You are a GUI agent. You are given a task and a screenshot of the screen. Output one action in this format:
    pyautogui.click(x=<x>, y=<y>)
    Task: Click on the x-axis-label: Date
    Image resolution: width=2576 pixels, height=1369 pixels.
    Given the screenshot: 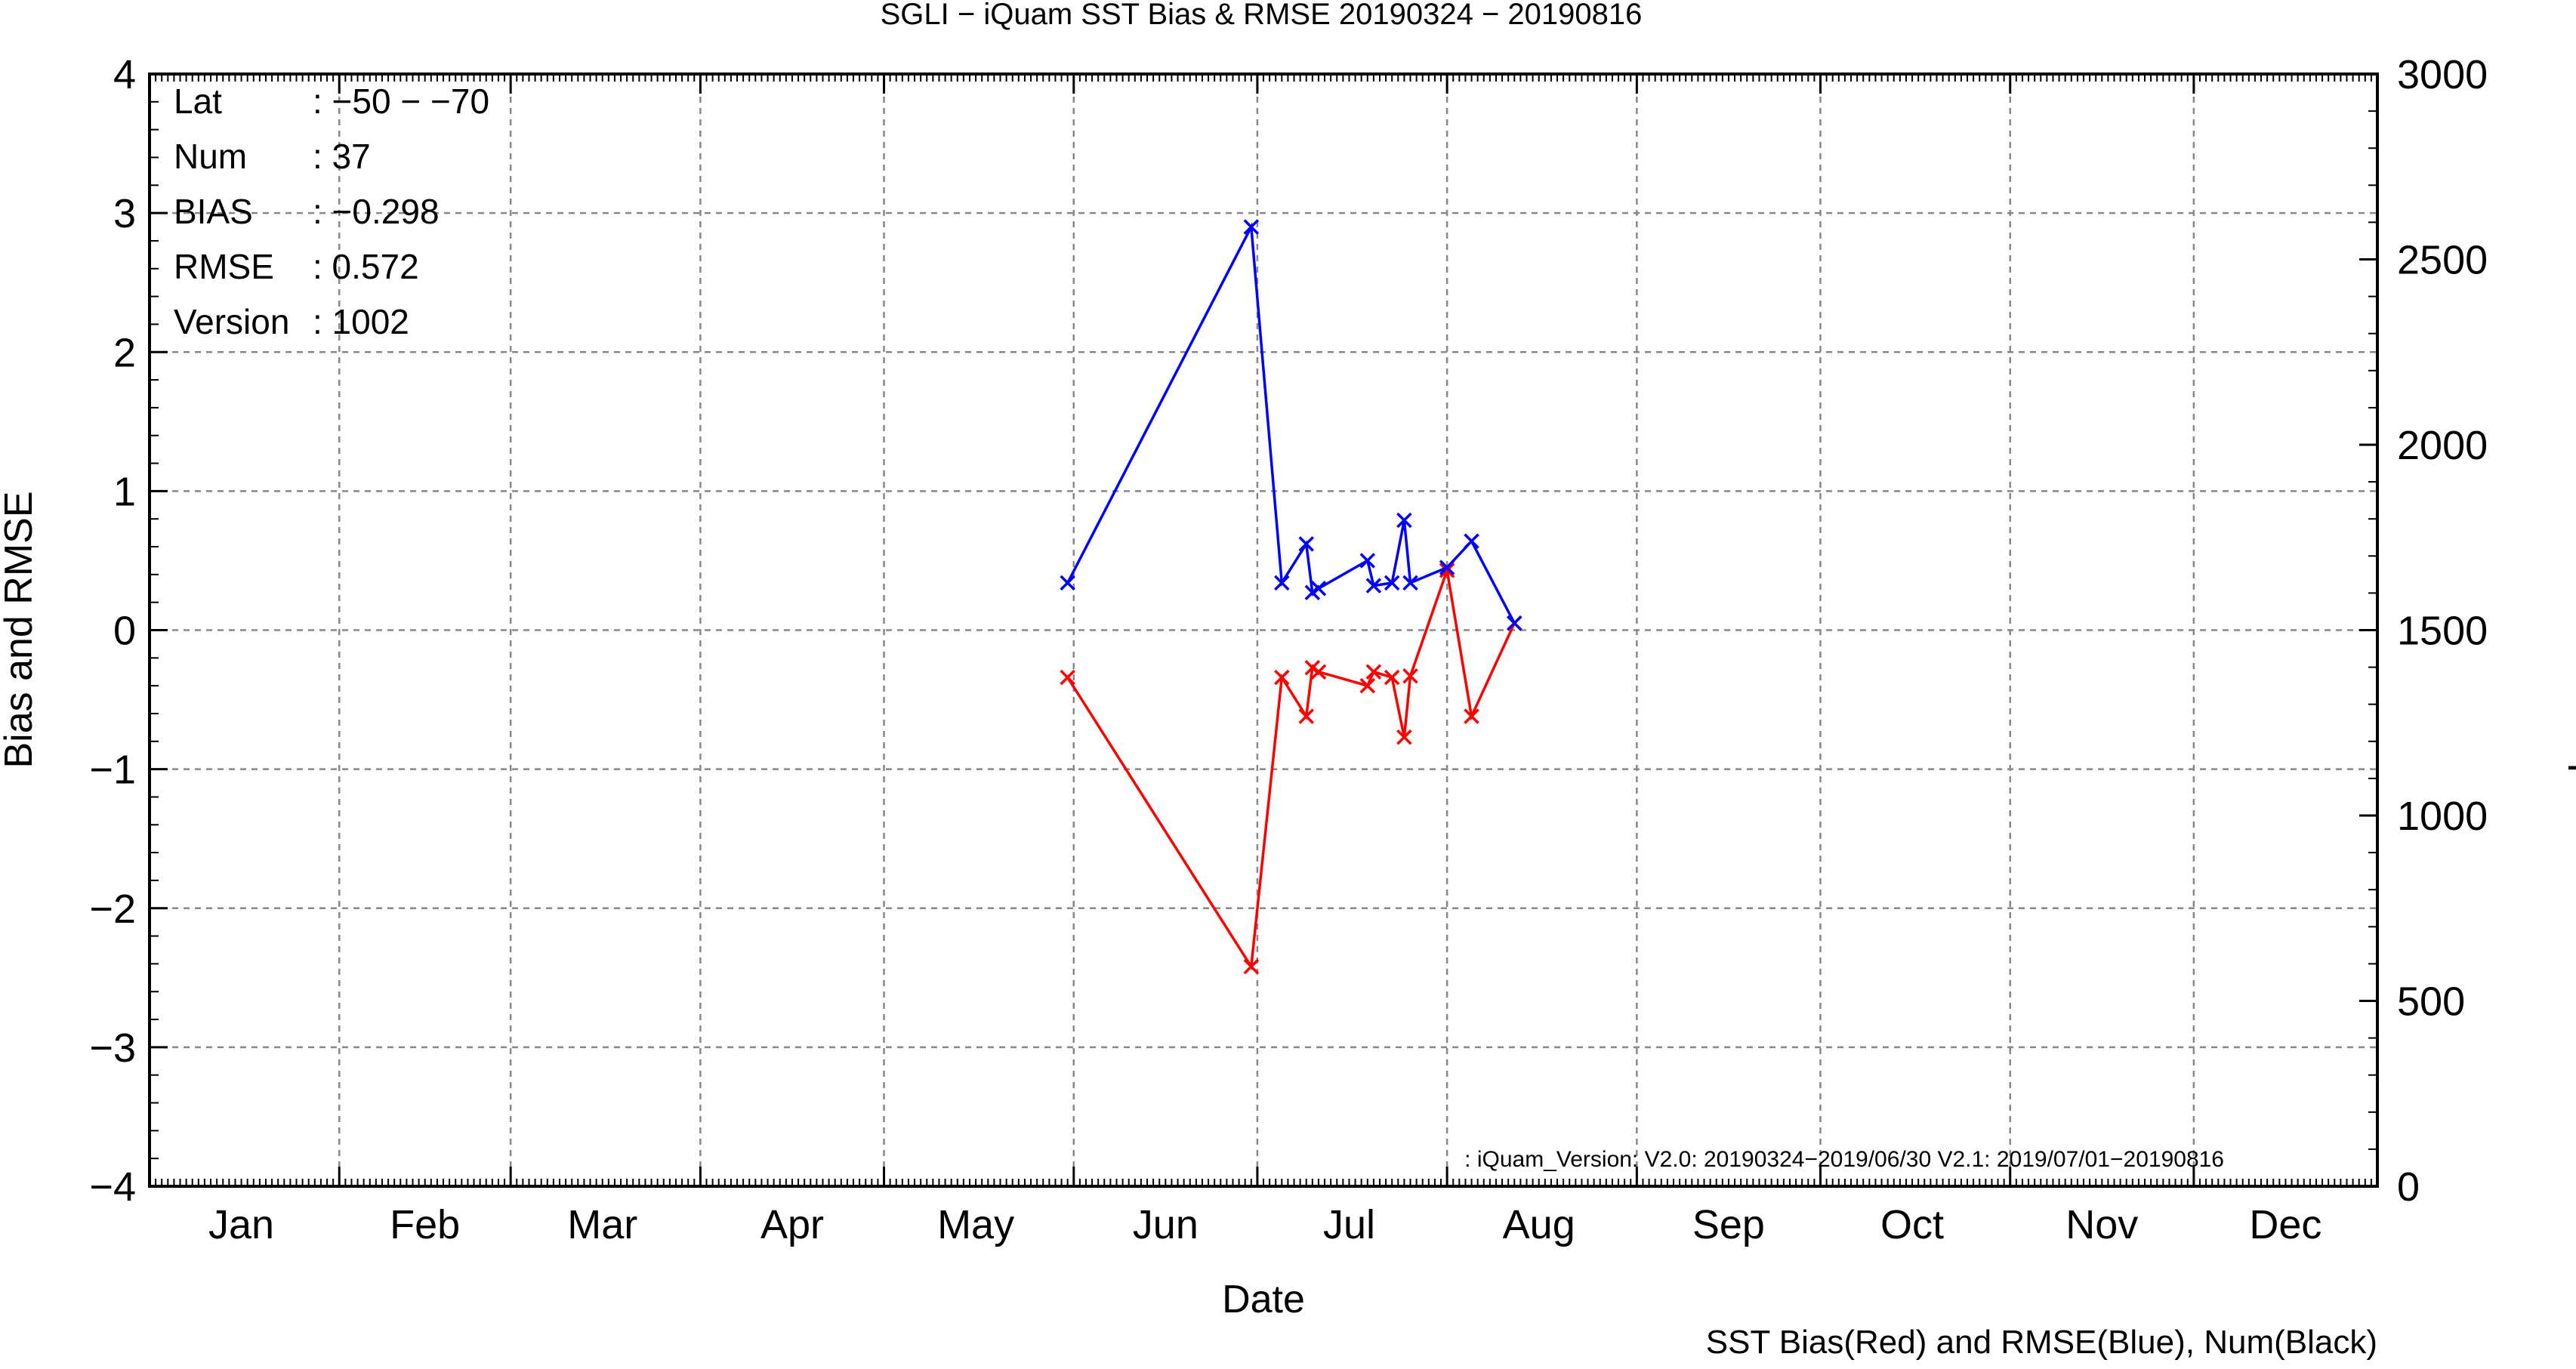 What is the action you would take?
    pyautogui.click(x=1263, y=1299)
    